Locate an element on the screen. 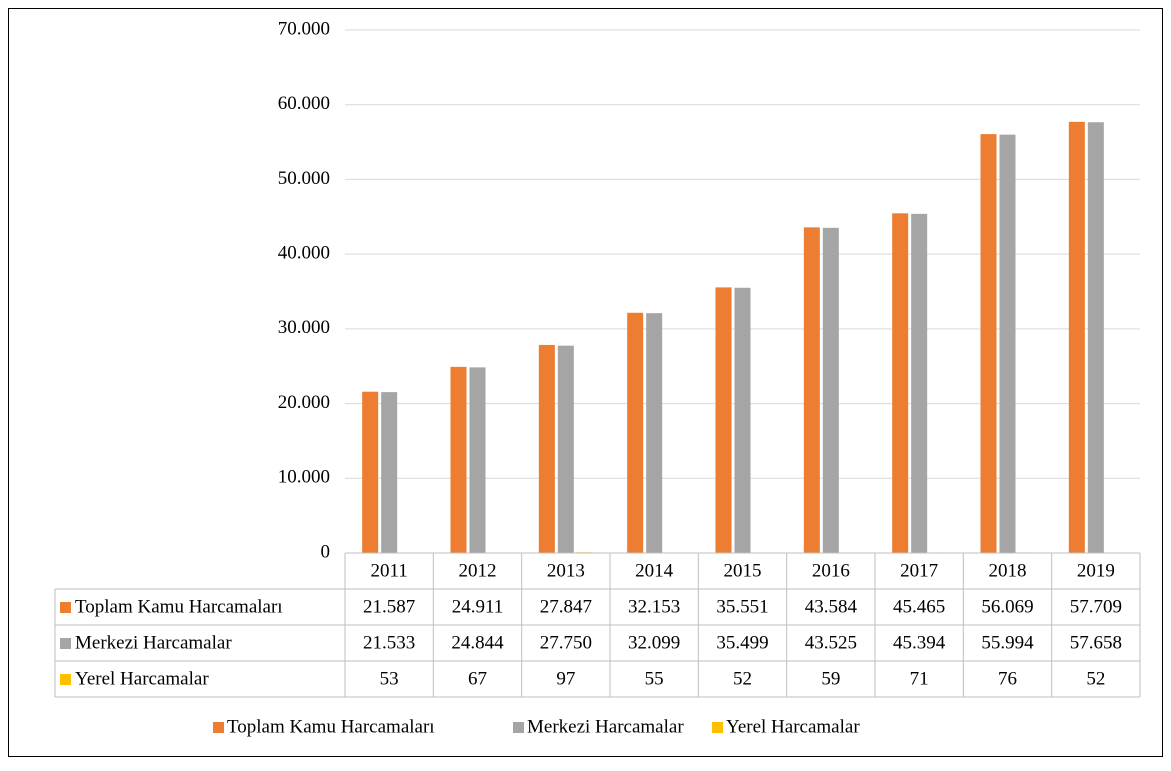 The height and width of the screenshot is (771, 1171). table-cell: 24.911 is located at coordinates (478, 606).